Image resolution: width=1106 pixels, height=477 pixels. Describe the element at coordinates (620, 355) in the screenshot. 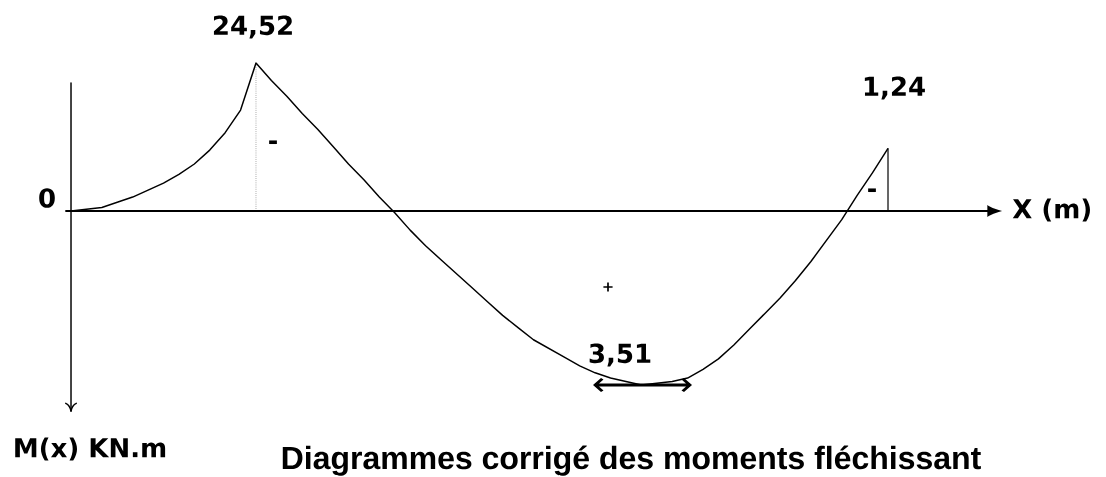

I see `annotation: 3,51` at that location.